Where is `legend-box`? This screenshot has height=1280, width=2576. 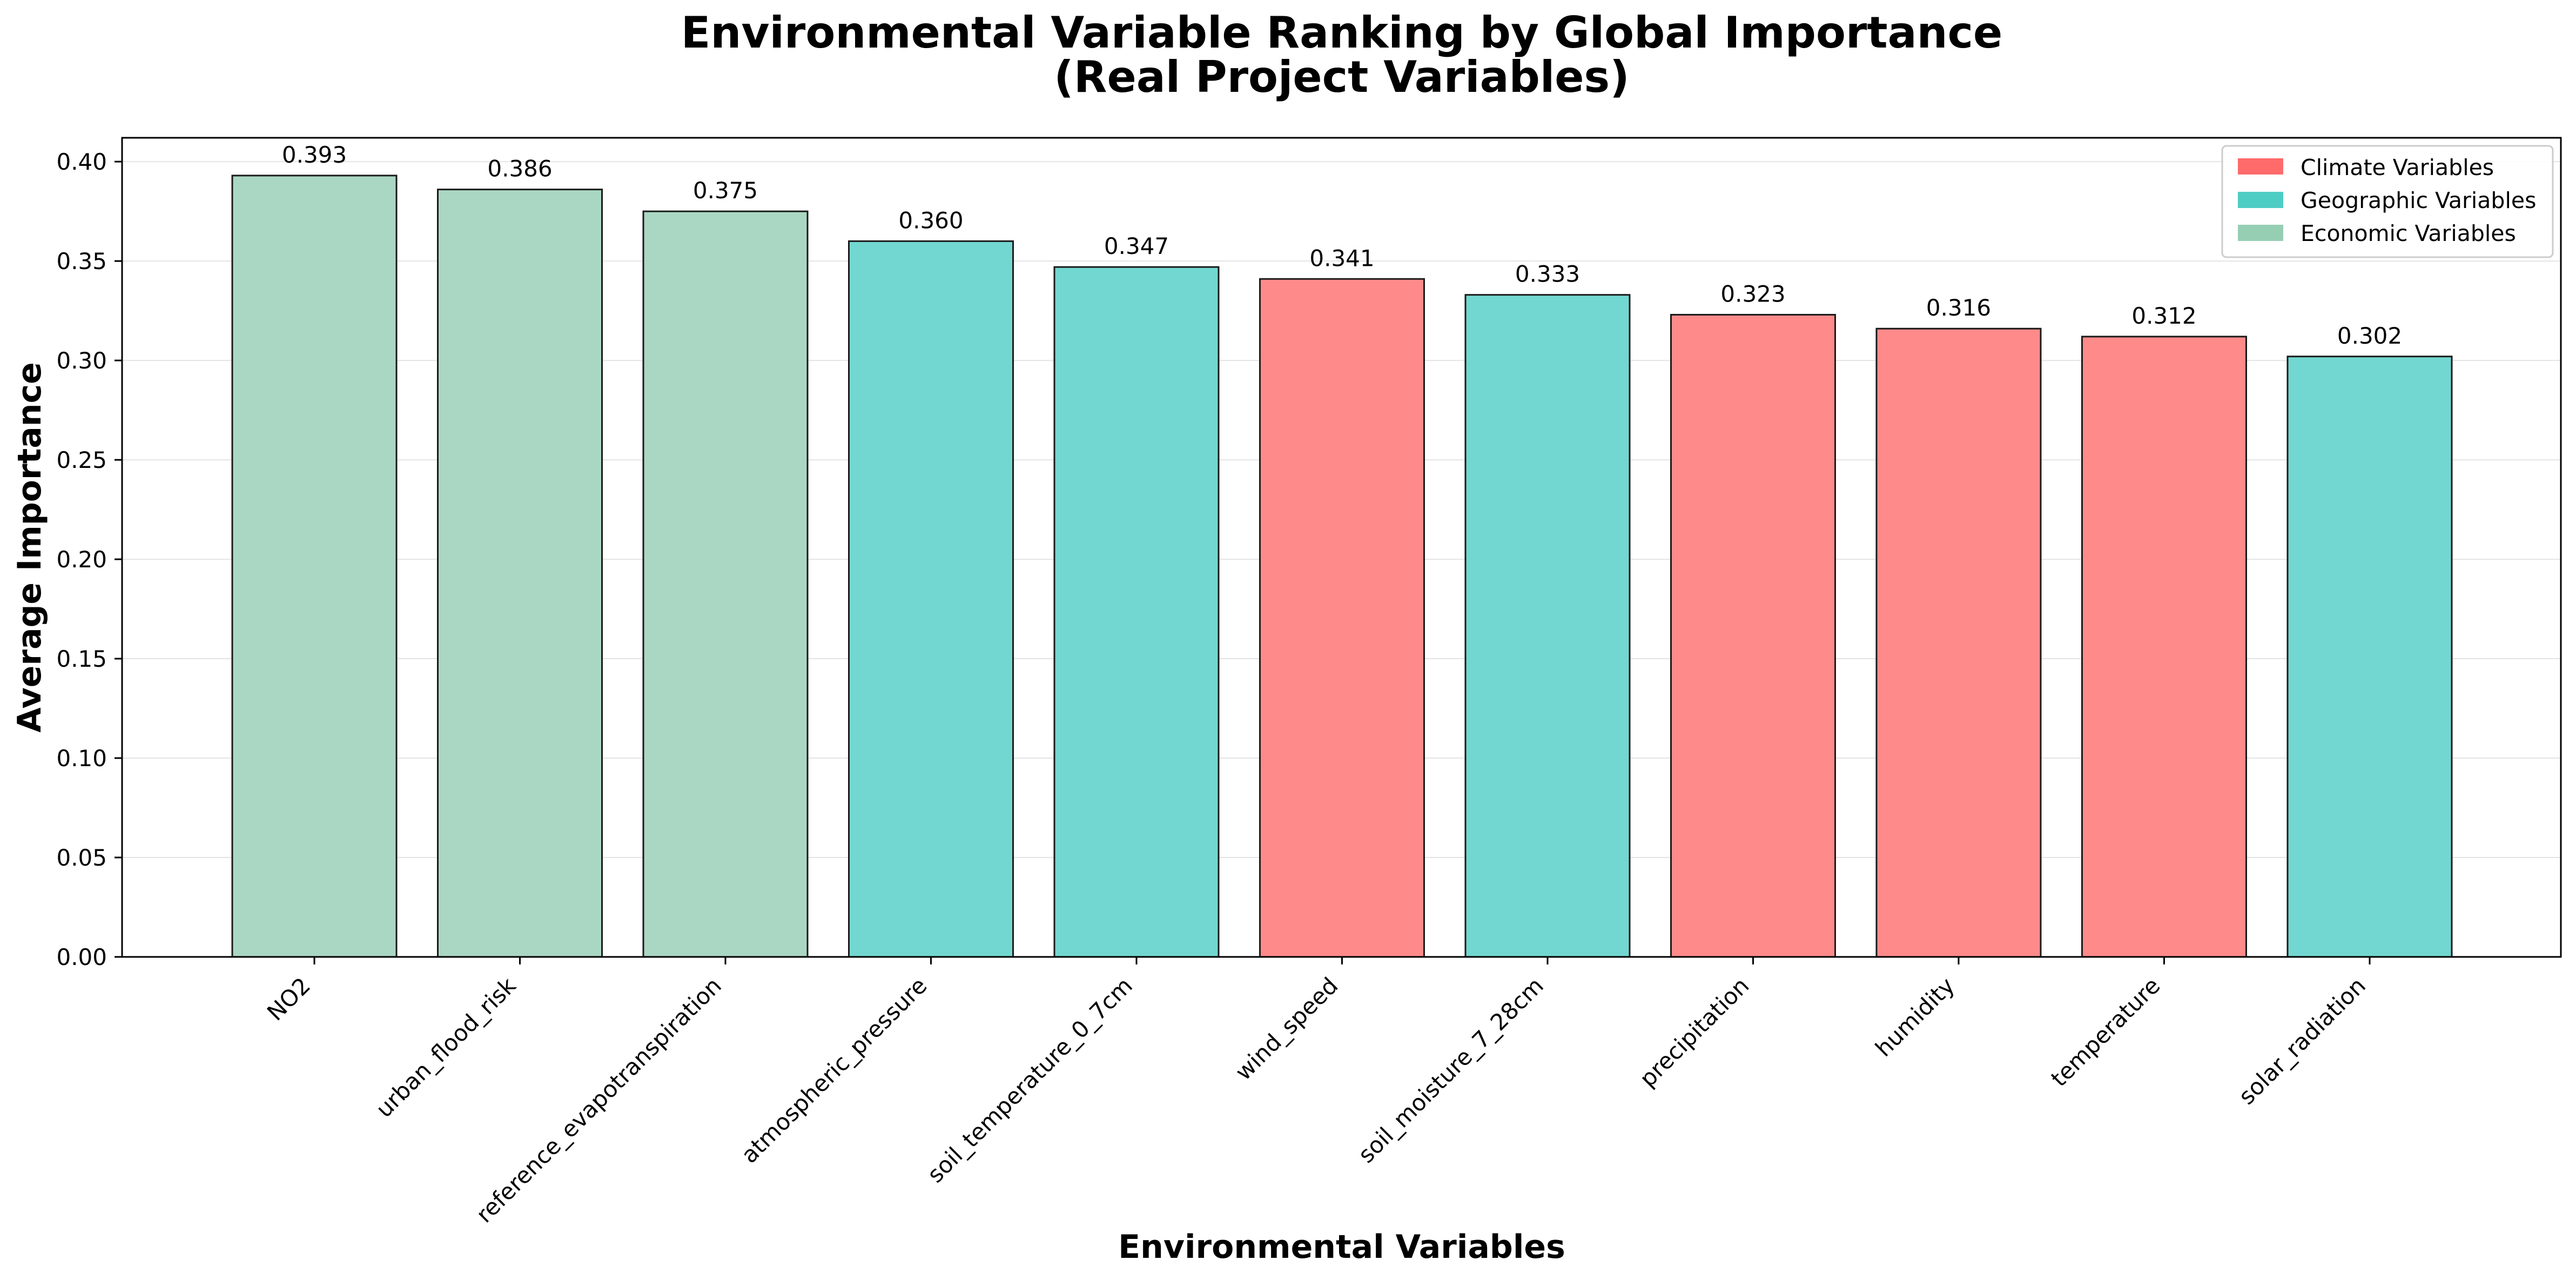
legend-box is located at coordinates (2387, 201).